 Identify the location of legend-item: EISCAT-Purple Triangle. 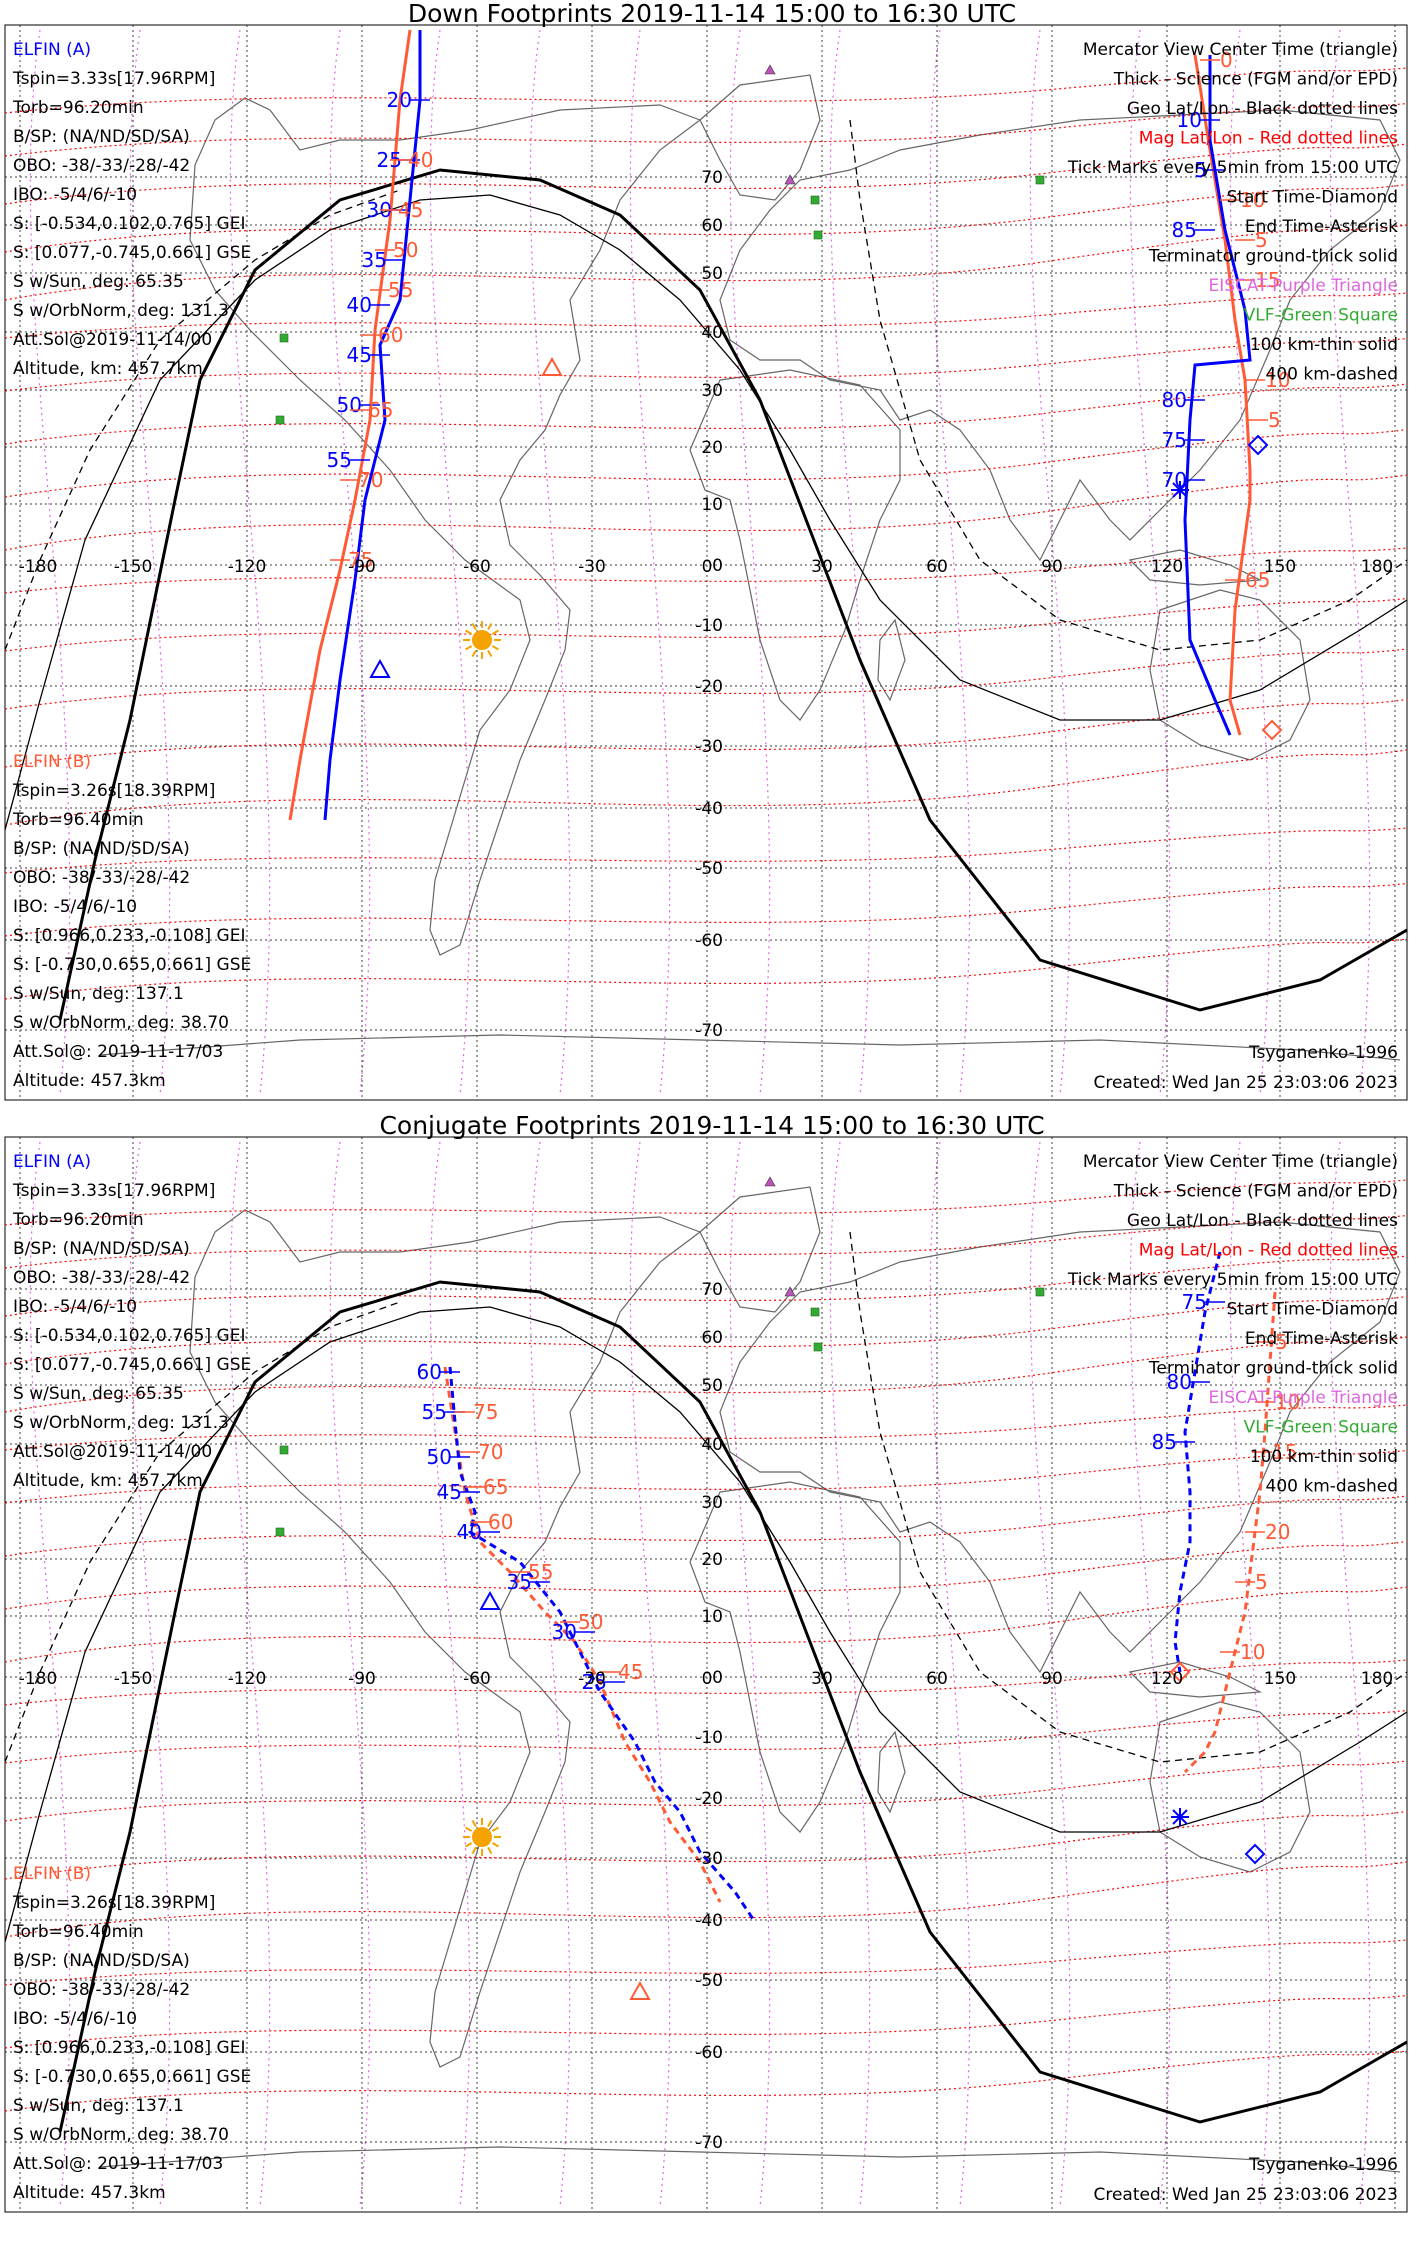
(1303, 1398).